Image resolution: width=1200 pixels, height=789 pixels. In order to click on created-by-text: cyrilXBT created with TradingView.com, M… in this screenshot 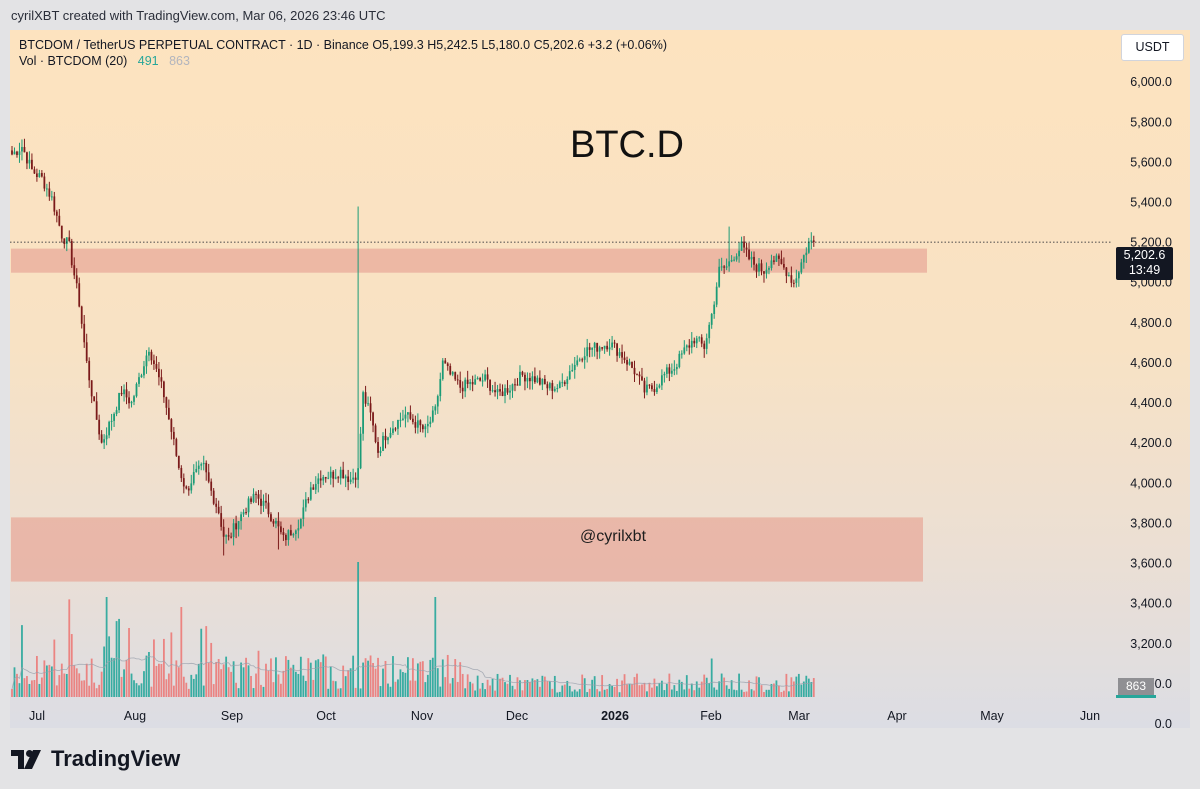, I will do `click(198, 15)`.